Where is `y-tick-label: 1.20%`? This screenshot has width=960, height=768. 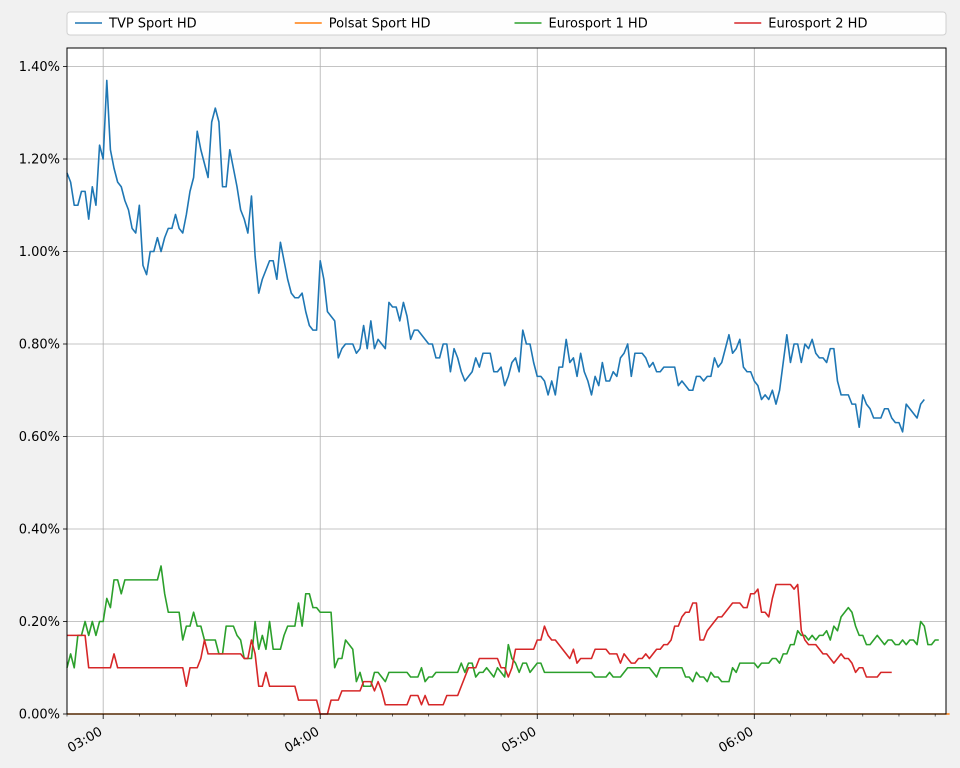
y-tick-label: 1.20% is located at coordinates (39, 160).